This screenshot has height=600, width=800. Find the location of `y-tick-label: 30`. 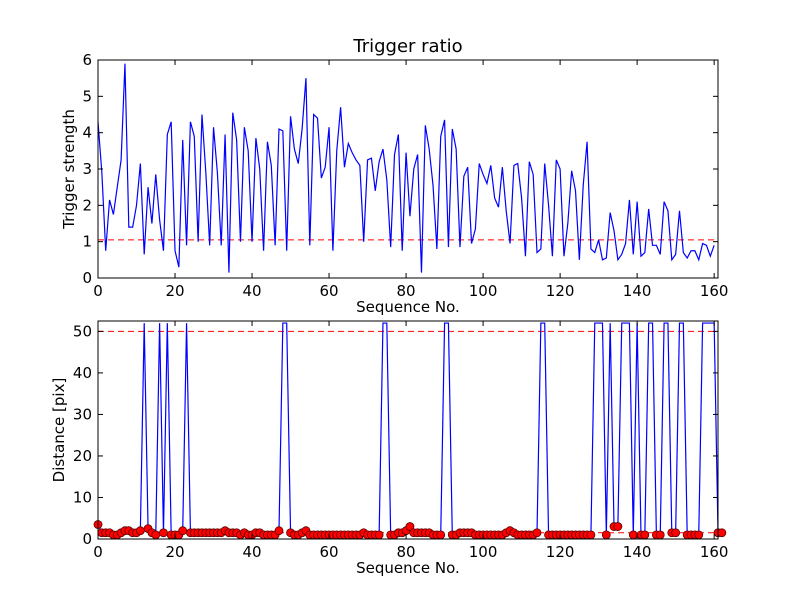

y-tick-label: 30 is located at coordinates (82, 414).